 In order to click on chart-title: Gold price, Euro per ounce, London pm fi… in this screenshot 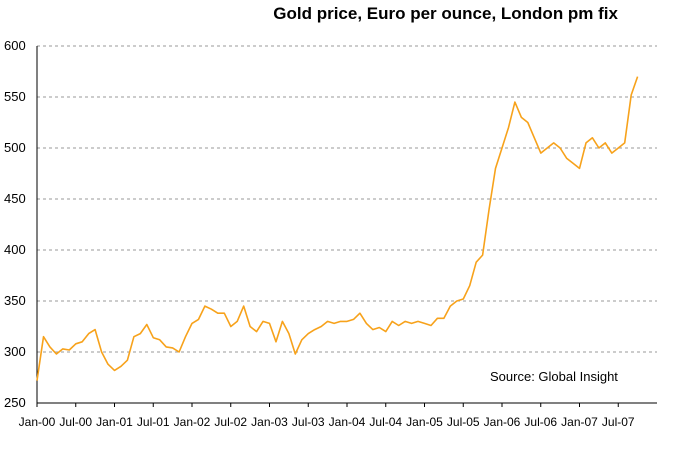, I will do `click(445, 13)`.